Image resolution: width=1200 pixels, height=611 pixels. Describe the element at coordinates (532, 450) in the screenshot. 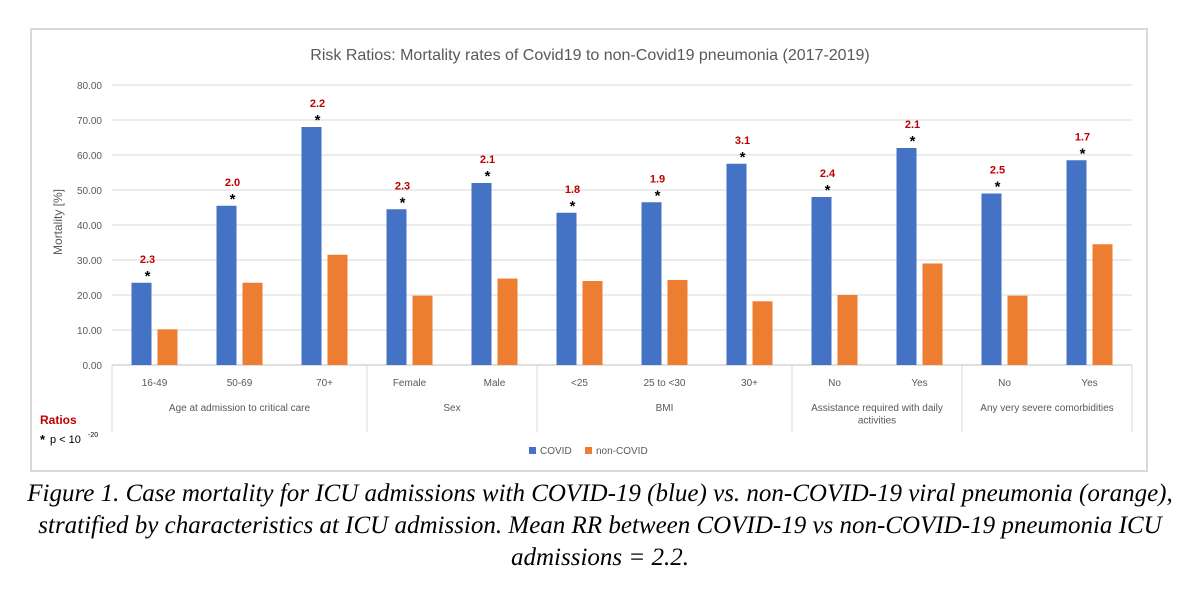

I see `legend-swatch-covid` at that location.